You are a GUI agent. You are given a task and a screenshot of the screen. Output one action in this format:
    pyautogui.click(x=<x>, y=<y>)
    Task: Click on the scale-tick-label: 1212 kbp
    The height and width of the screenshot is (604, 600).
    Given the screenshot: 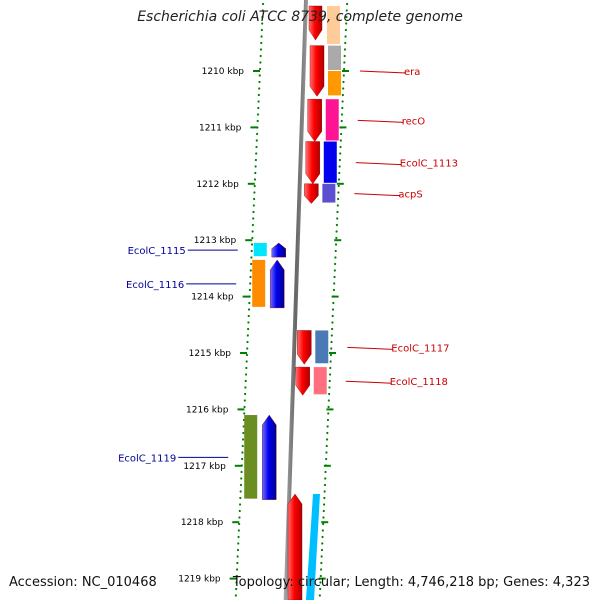 What is the action you would take?
    pyautogui.click(x=217, y=185)
    